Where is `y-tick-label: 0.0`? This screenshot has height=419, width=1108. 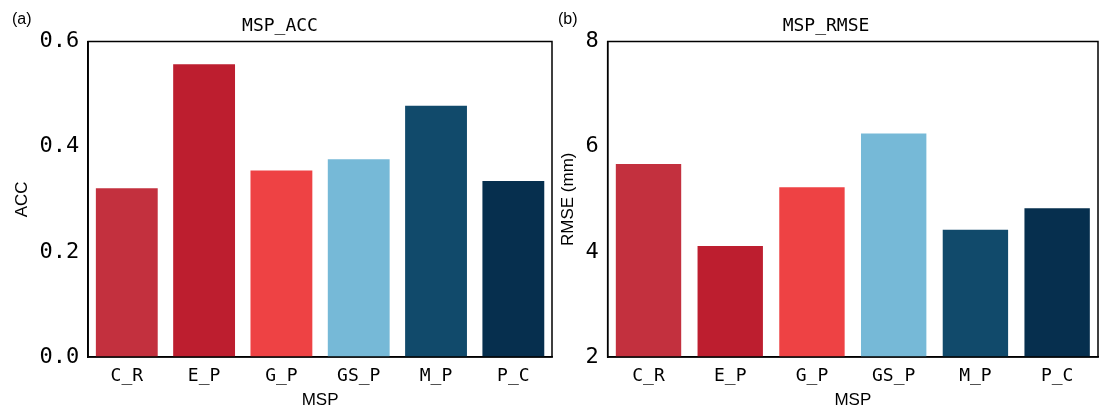
y-tick-label: 0.0 is located at coordinates (59, 355).